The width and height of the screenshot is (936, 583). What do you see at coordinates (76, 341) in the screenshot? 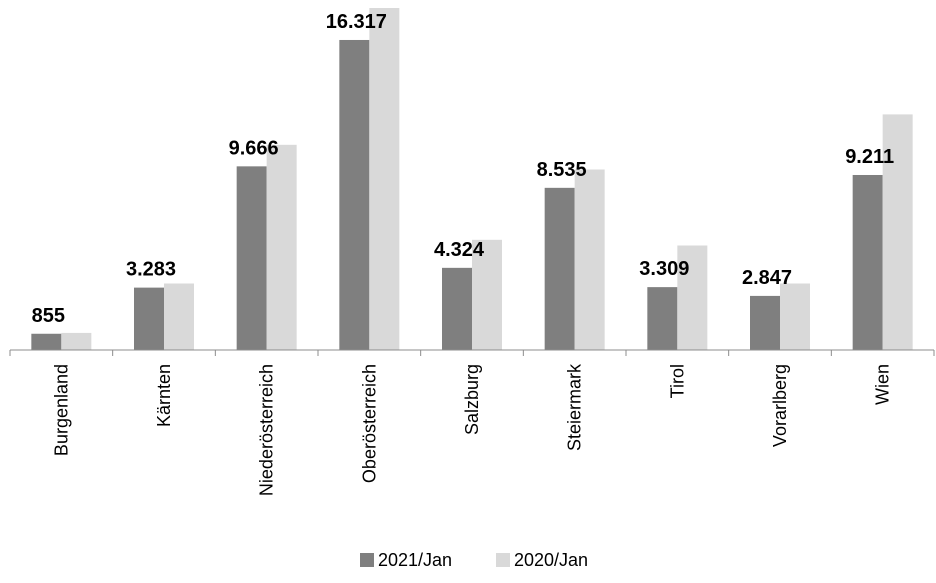
I see `bar-2020-burgenland` at bounding box center [76, 341].